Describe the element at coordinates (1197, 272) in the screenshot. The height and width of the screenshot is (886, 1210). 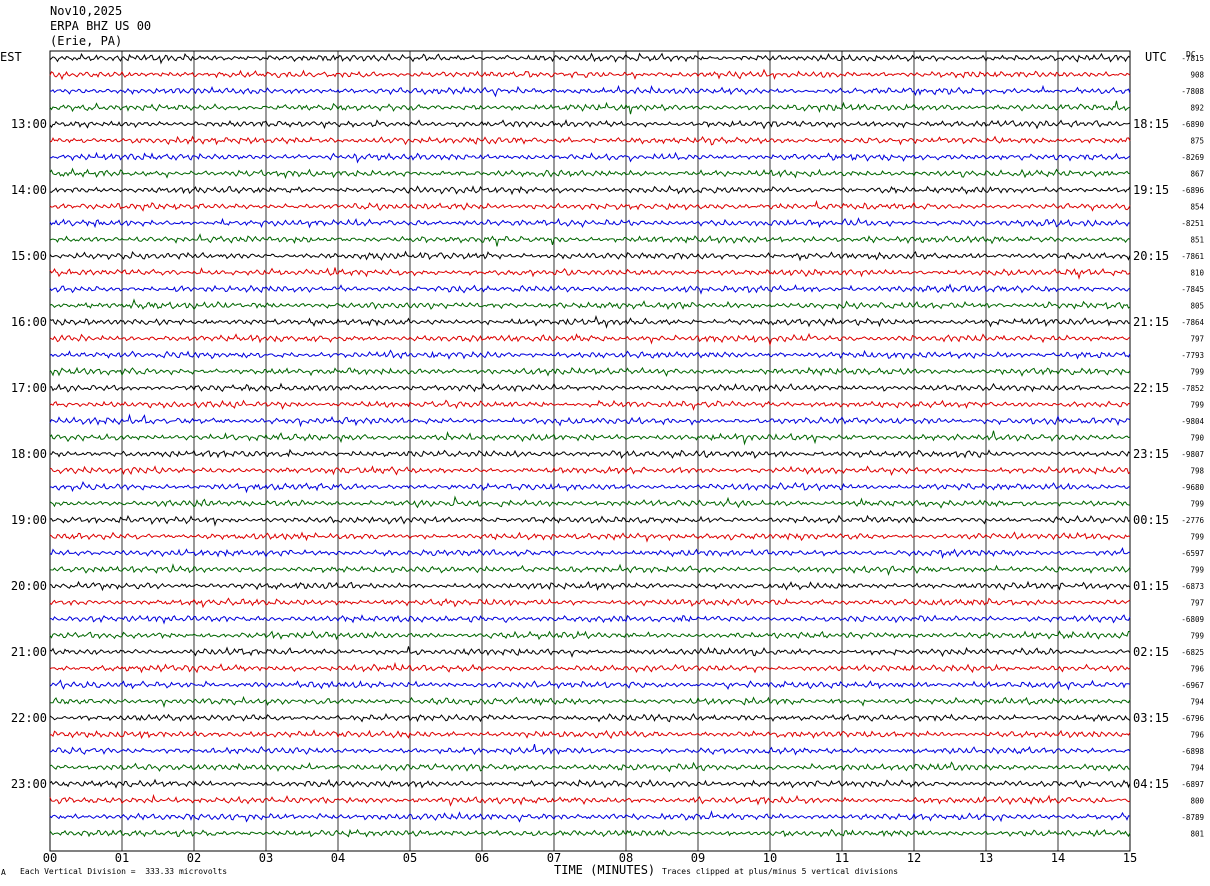
I see `dc-offset-label: 810` at that location.